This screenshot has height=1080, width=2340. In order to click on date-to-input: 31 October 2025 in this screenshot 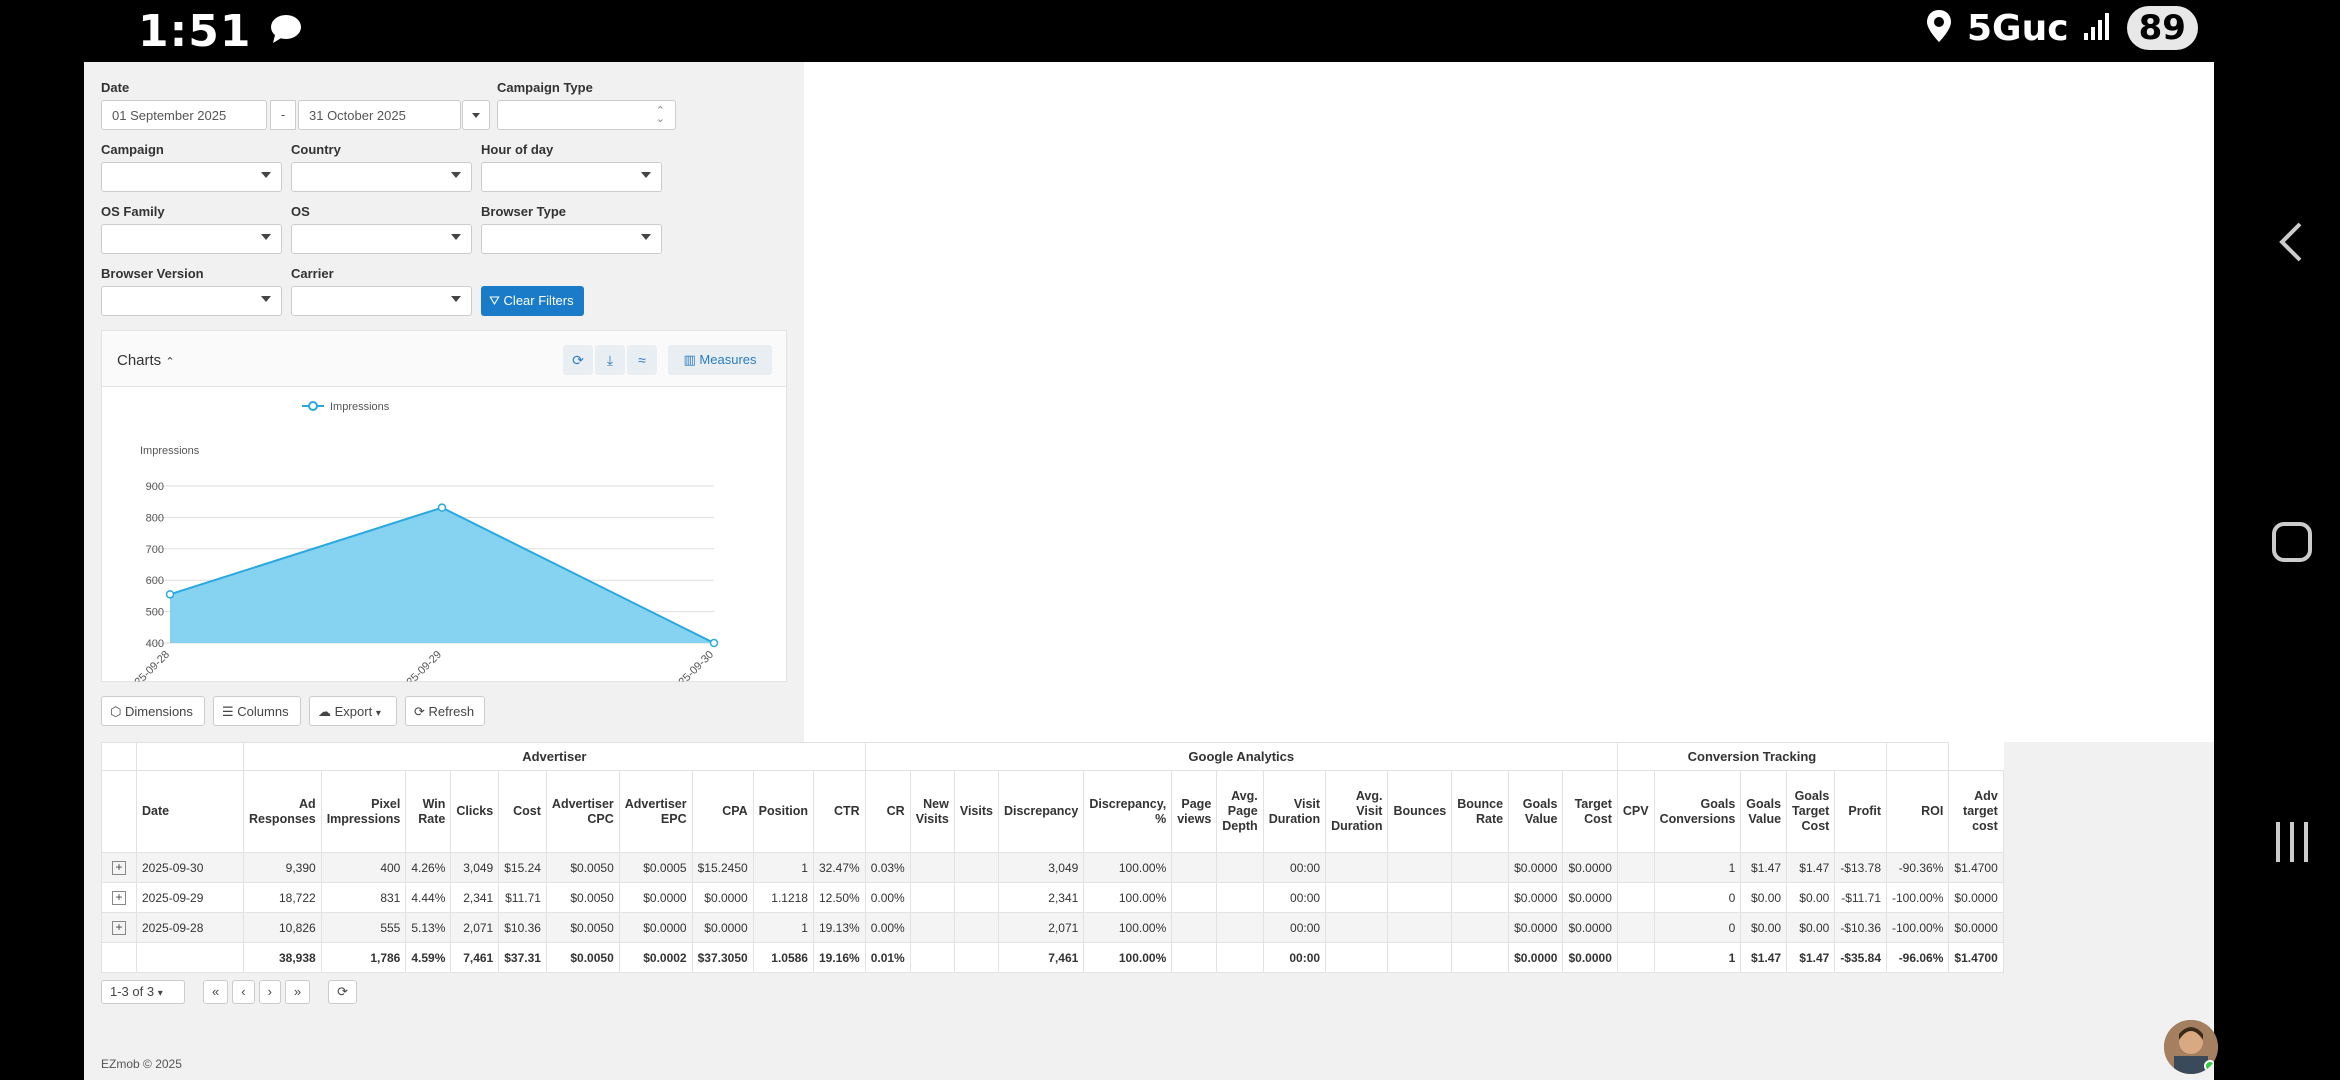, I will do `click(379, 115)`.